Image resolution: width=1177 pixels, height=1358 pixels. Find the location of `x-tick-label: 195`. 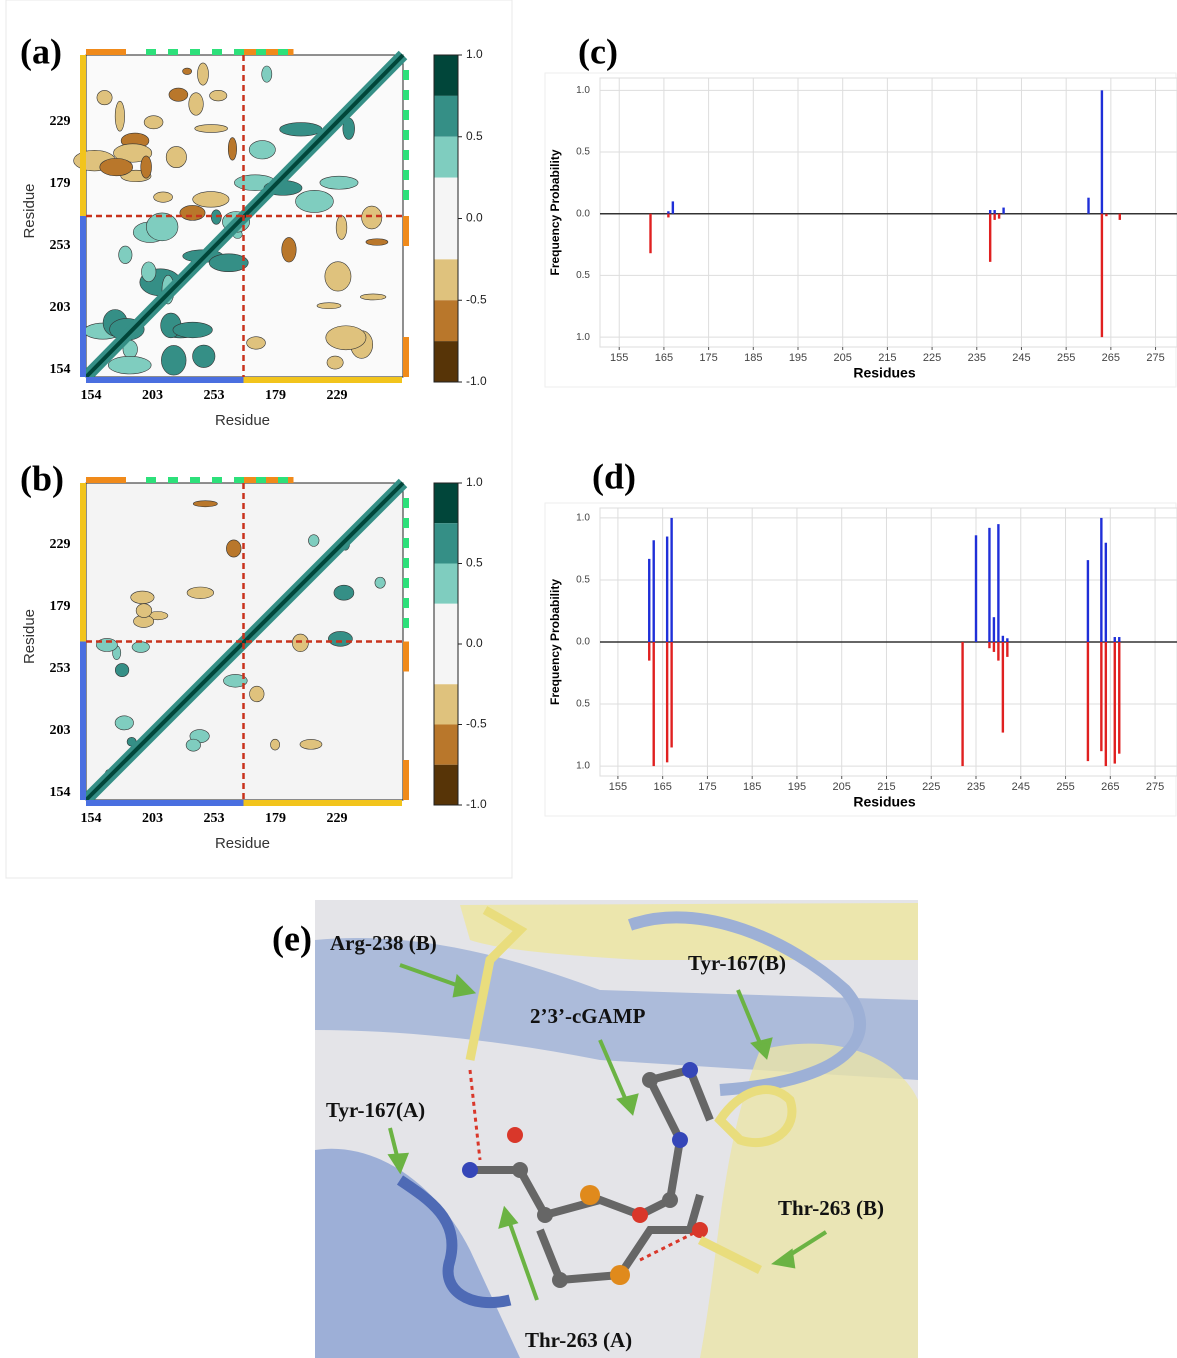

x-tick-label: 195 is located at coordinates (797, 787).